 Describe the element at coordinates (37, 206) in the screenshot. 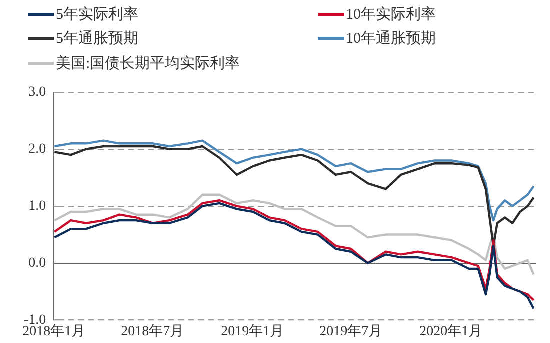

I see `y-tick-label: 1.0` at that location.